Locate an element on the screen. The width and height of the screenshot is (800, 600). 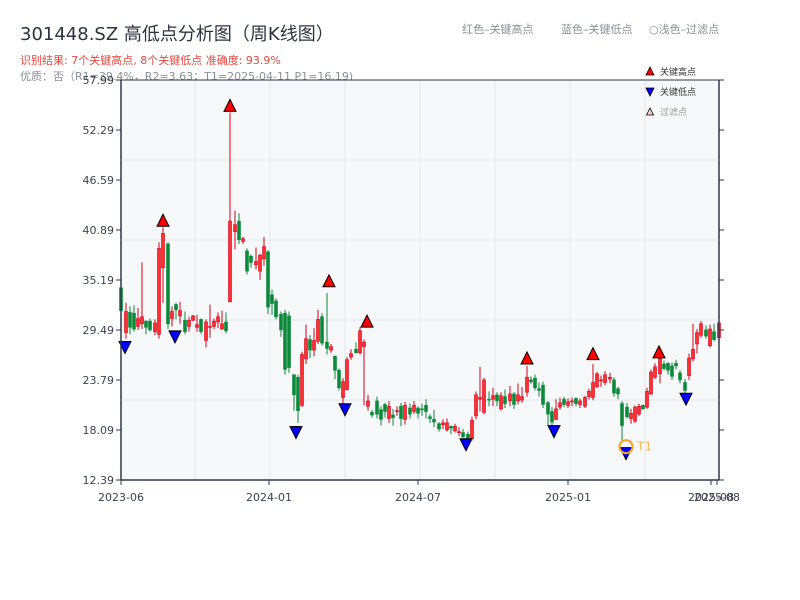
x-tick-label: 2024-07 is located at coordinates (418, 497).